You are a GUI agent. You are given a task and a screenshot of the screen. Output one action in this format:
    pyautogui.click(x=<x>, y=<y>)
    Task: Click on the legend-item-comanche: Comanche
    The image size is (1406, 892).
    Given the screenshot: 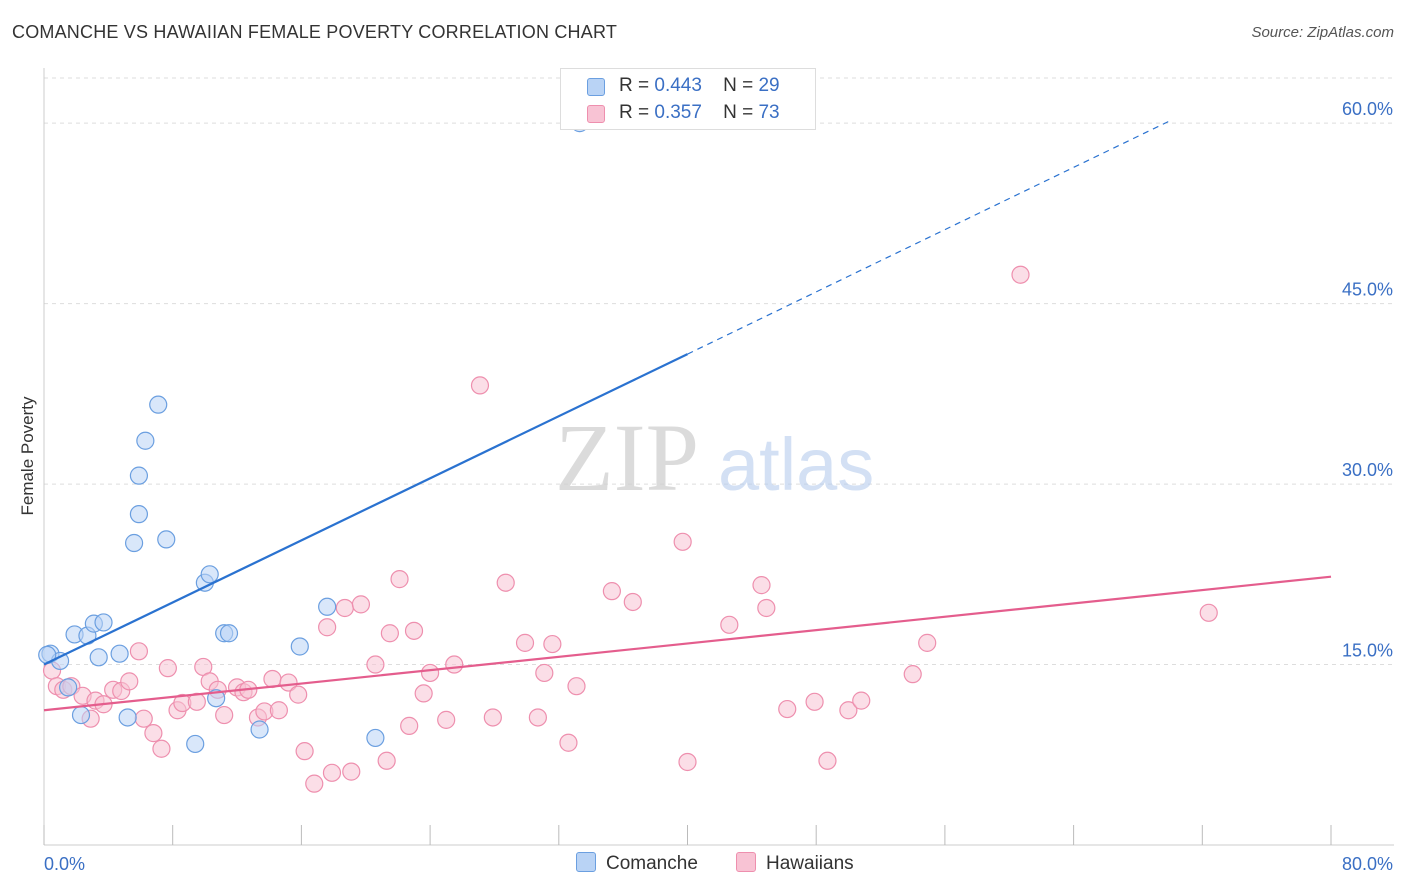 What is the action you would take?
    pyautogui.click(x=637, y=863)
    